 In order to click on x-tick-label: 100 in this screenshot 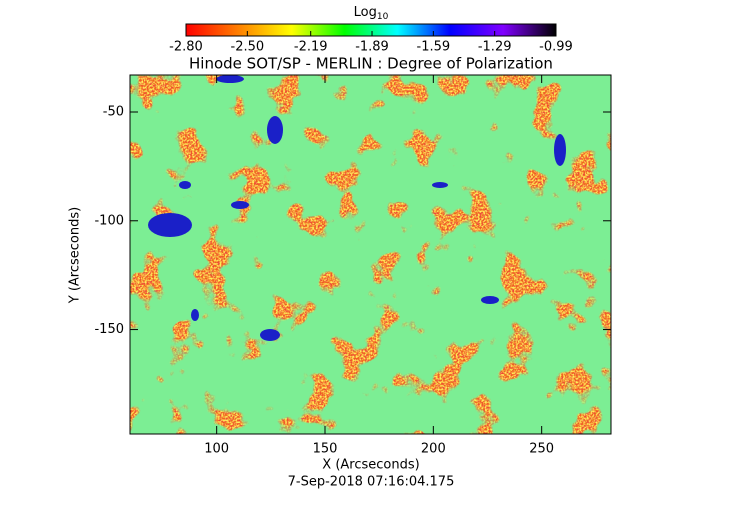, I will do `click(216, 449)`.